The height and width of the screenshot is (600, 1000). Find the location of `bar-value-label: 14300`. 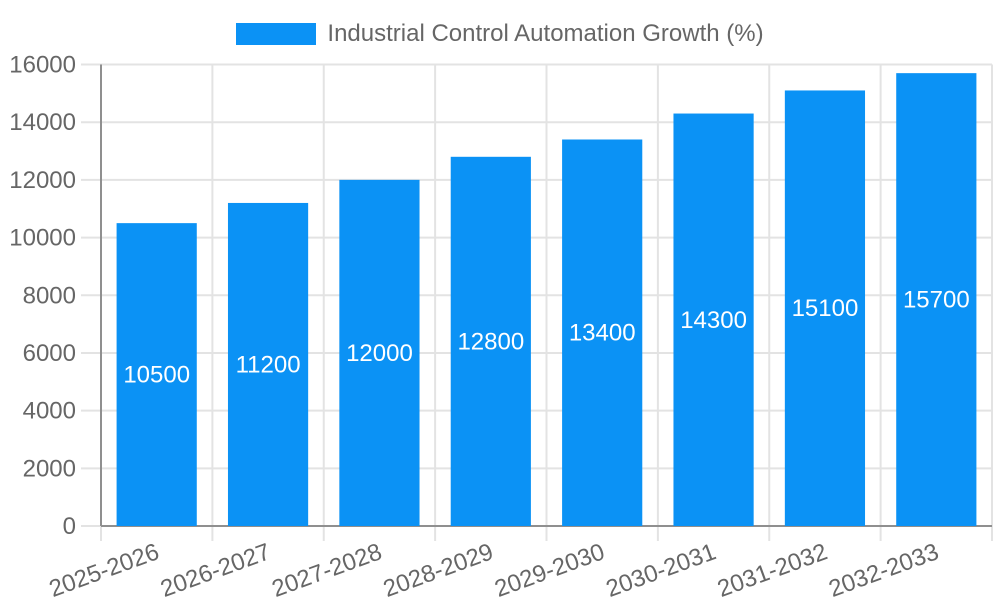

bar-value-label: 14300 is located at coordinates (713, 320).